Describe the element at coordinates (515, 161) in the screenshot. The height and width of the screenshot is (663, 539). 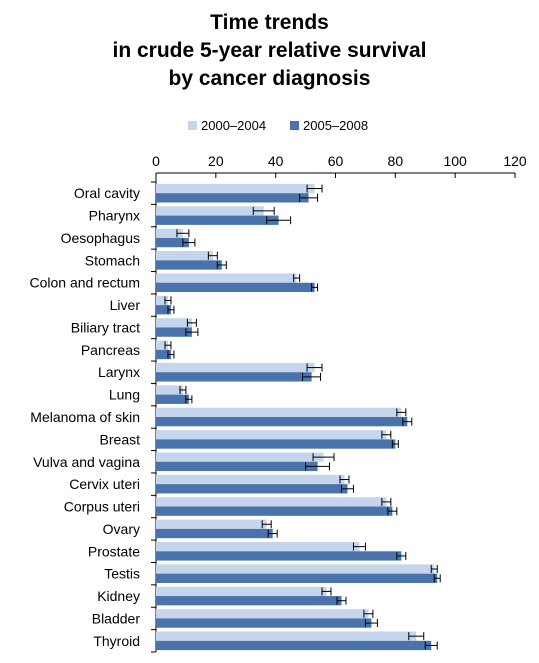
I see `x-tick-label: 120` at that location.